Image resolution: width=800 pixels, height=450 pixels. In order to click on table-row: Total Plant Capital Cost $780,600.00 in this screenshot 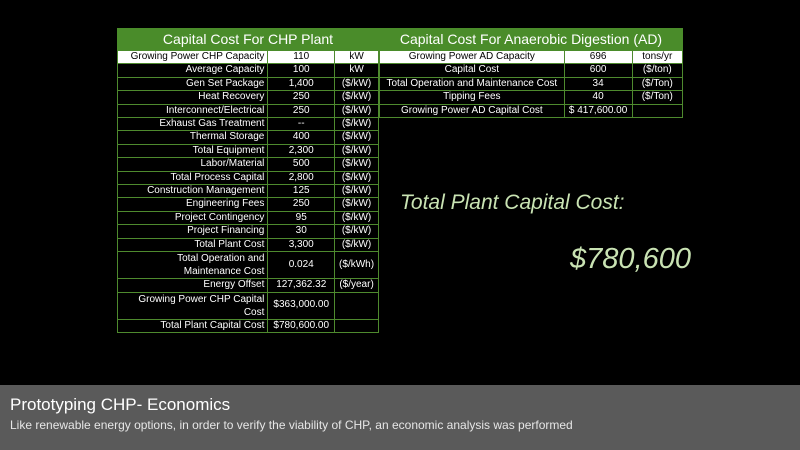, I will do `click(247, 325)`.